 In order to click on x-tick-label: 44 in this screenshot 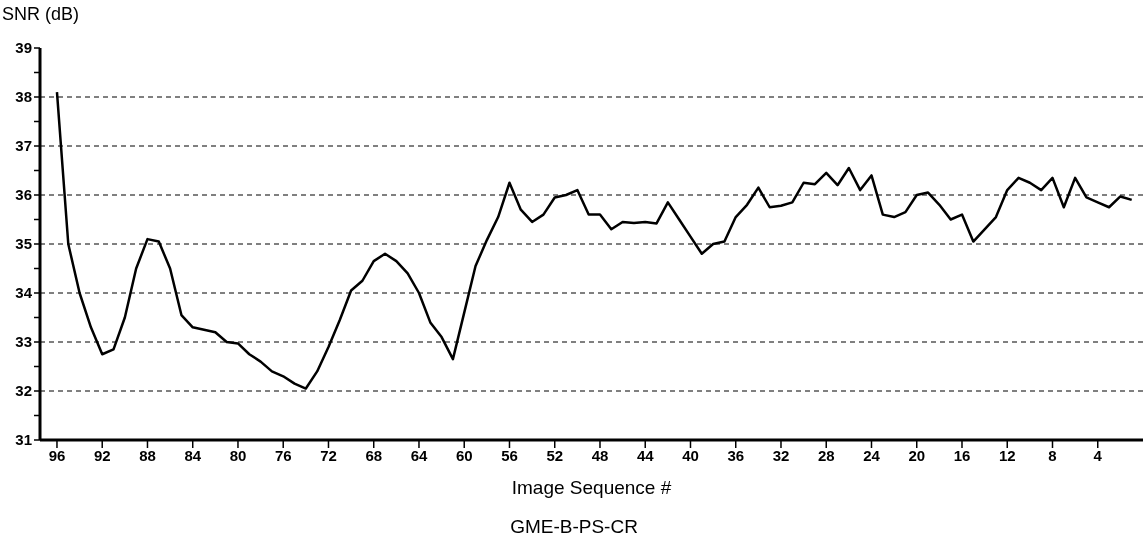, I will do `click(645, 455)`.